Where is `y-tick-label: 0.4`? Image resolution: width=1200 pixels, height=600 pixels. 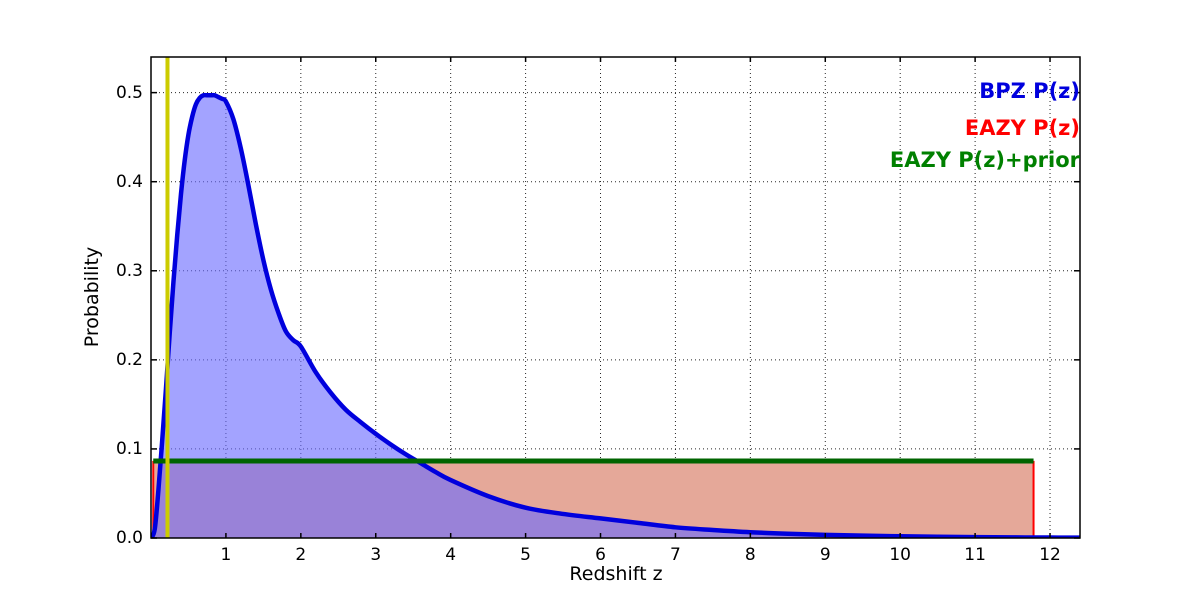 y-tick-label: 0.4 is located at coordinates (129, 181).